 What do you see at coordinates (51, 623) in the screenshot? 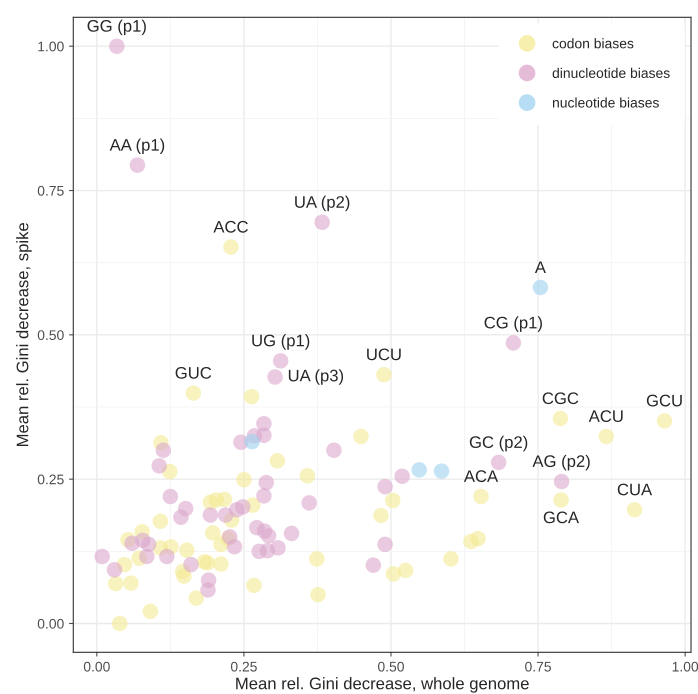
I see `y-tick-label: 0.00` at bounding box center [51, 623].